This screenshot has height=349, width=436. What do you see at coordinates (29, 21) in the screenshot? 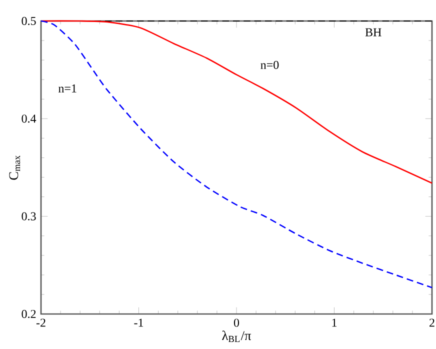
I see `y-tick-label: 0.5` at bounding box center [29, 21].